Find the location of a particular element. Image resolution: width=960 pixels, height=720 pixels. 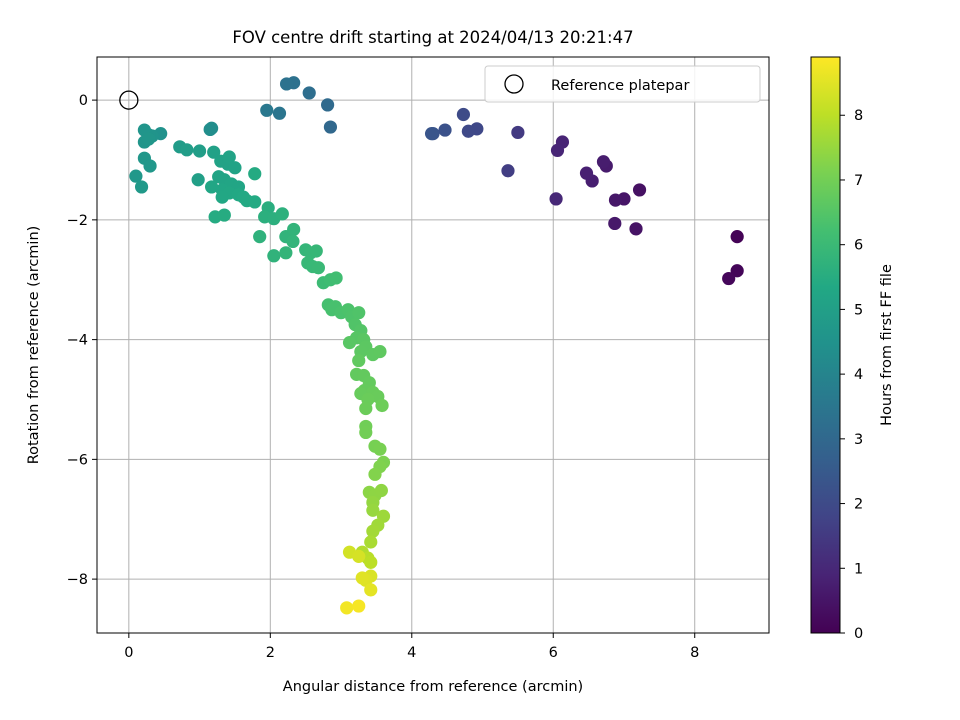

y-axis-label: Rotation from reference (arcmin) is located at coordinates (34, 345).